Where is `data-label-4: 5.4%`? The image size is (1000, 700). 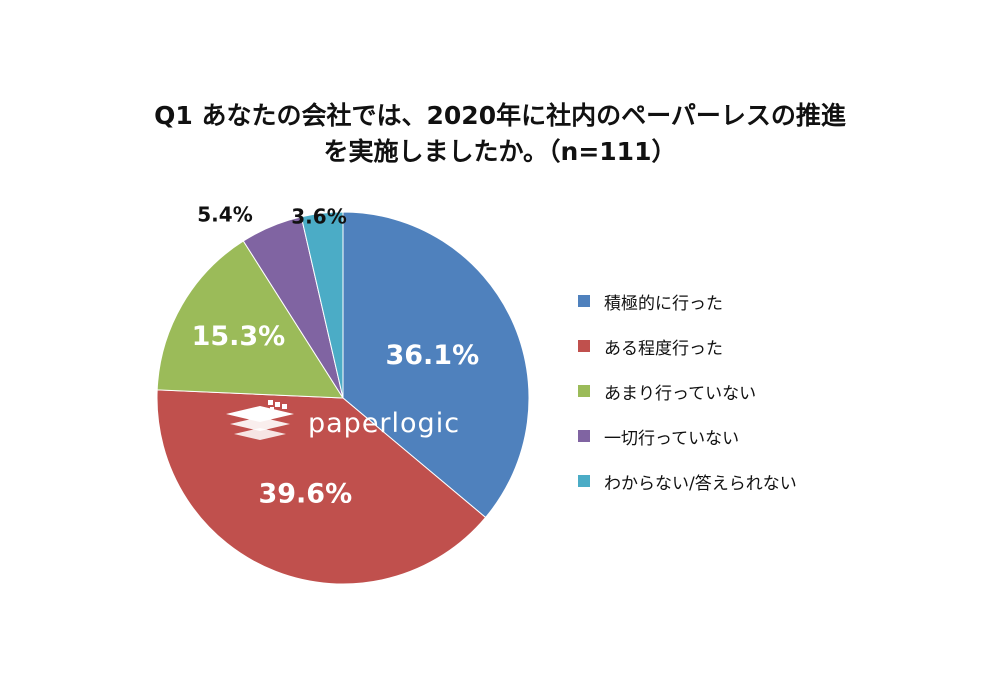 data-label-4: 5.4% is located at coordinates (224, 215).